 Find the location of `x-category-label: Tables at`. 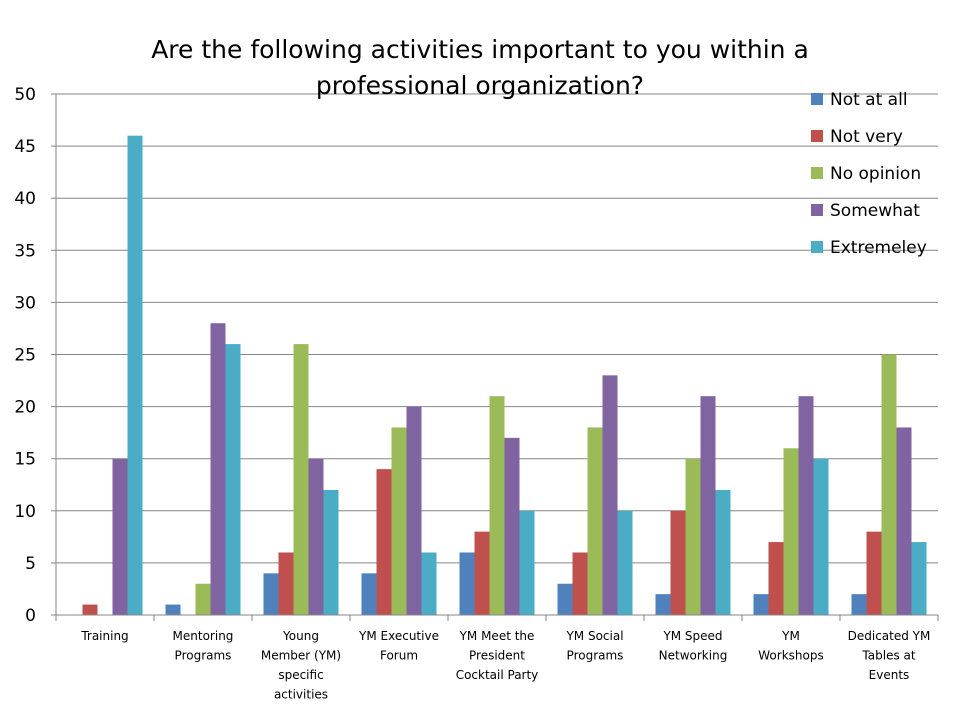

x-category-label: Tables at is located at coordinates (888, 656).